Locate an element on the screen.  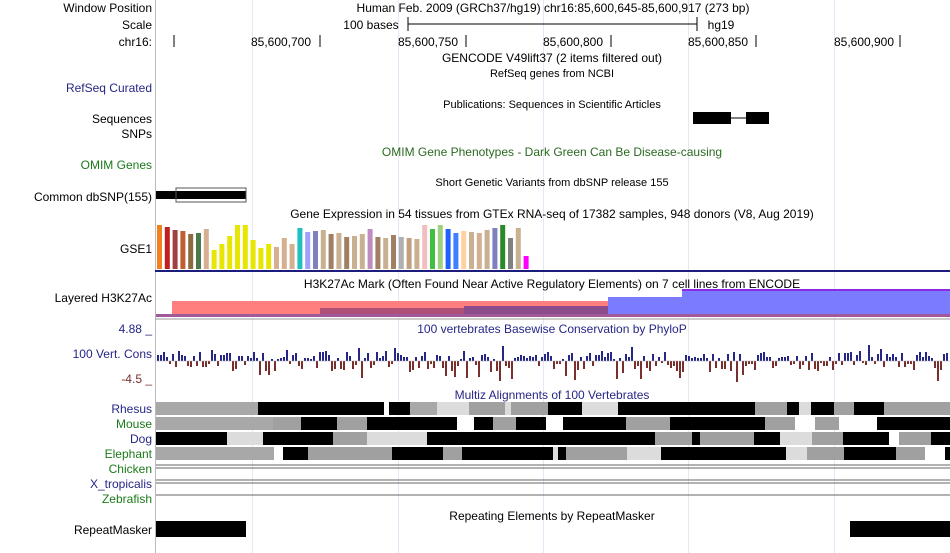
sequence-block is located at coordinates (757, 118).